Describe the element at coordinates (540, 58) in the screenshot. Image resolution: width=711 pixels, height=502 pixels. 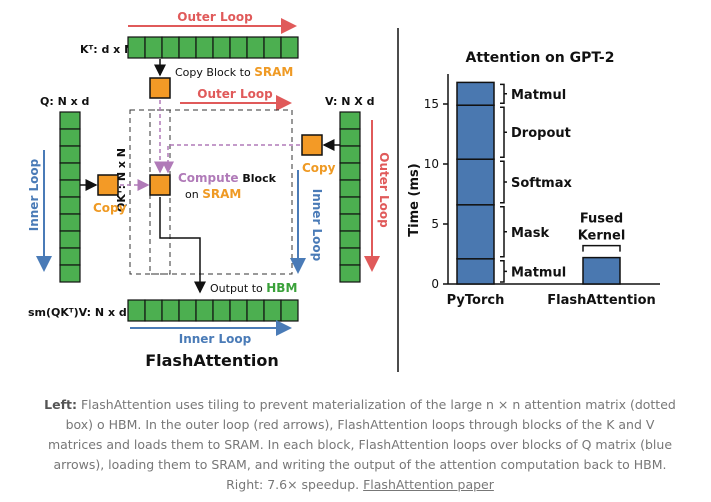
I see `chart-title: Attention on GPT-2` at that location.